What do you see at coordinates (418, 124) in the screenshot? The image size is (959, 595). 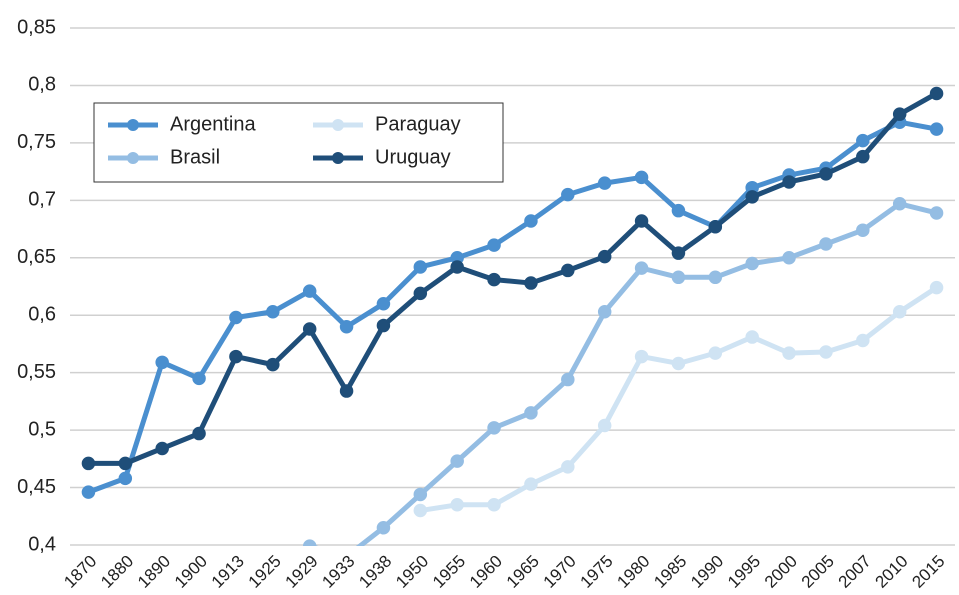 I see `legend-label: Paraguay` at bounding box center [418, 124].